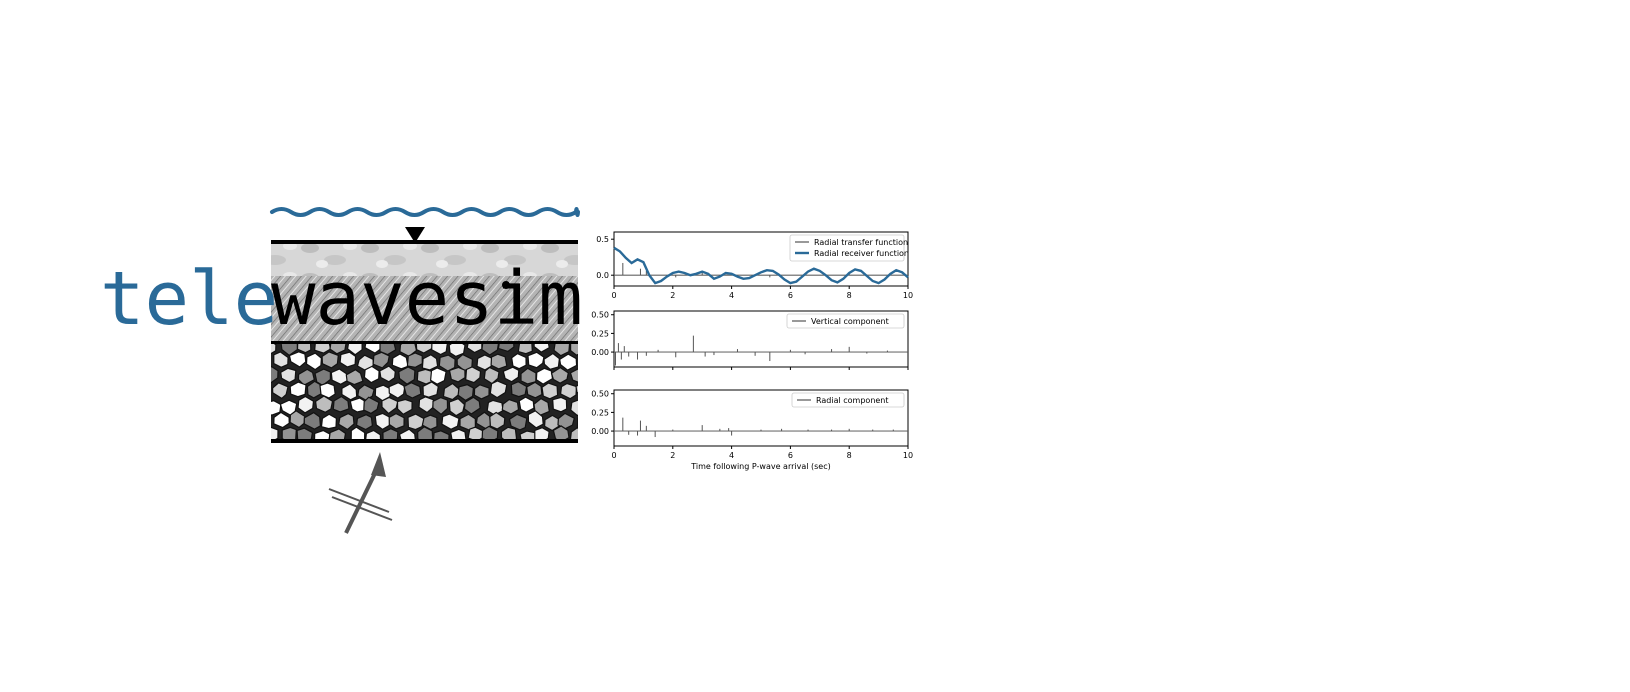  Describe the element at coordinates (600, 315) in the screenshot. I see `y-tick-label: 0.50` at that location.